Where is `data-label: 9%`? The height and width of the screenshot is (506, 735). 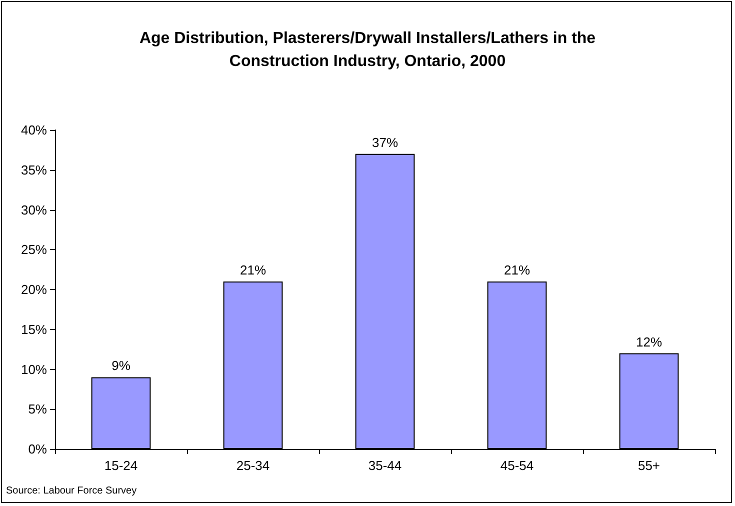 data-label: 9% is located at coordinates (121, 366).